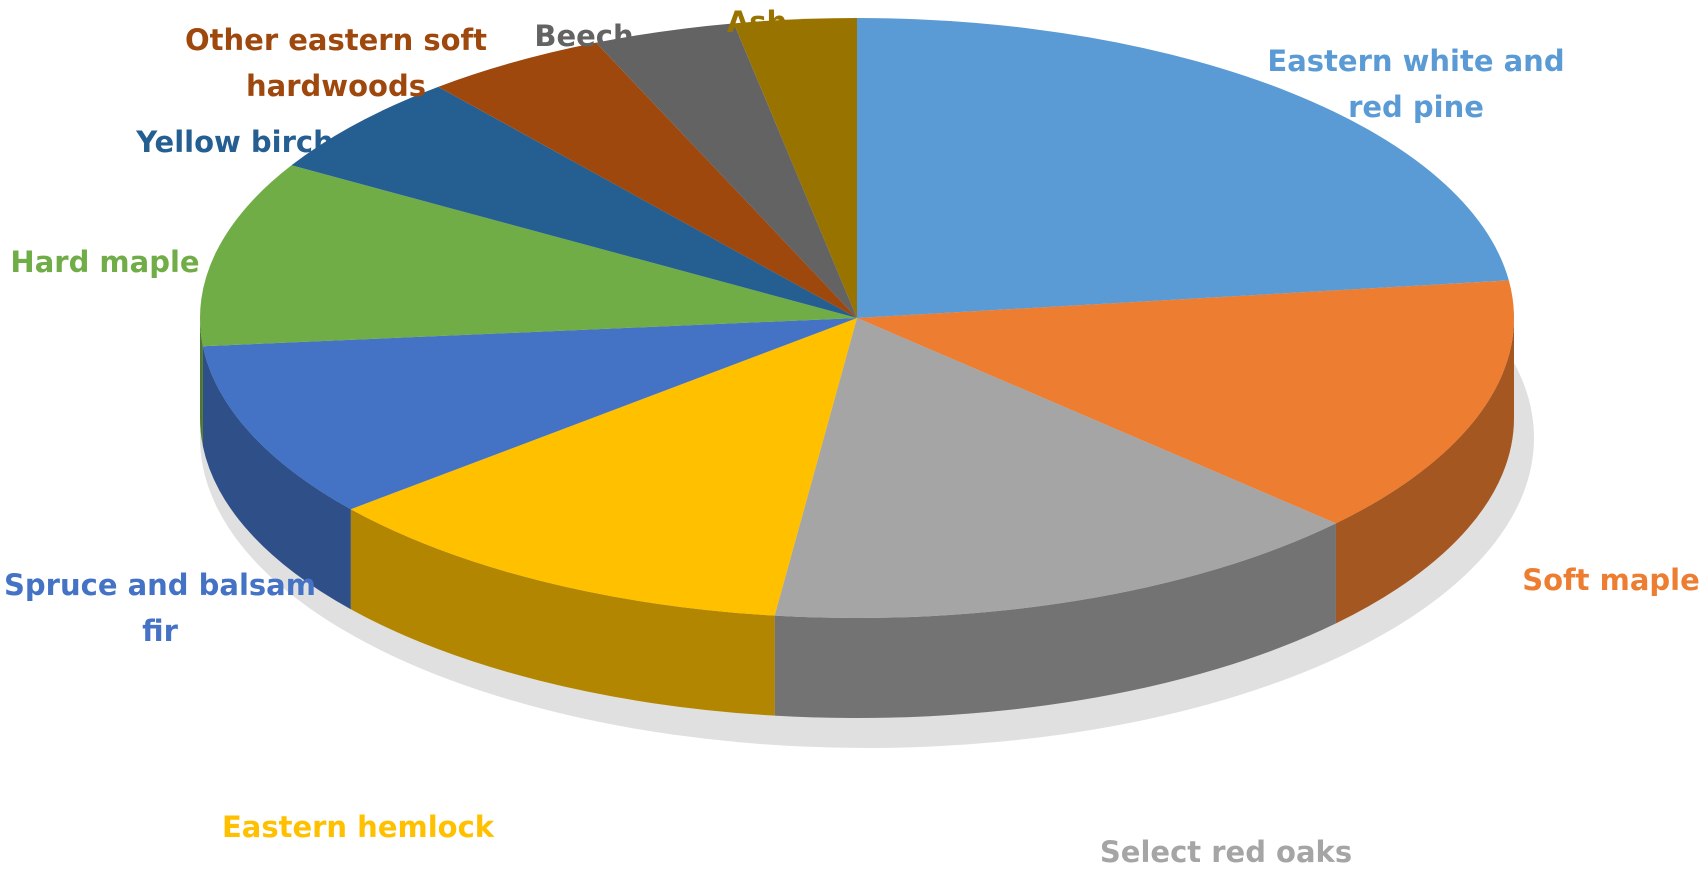 Image resolution: width=1702 pixels, height=875 pixels. What do you see at coordinates (584, 36) in the screenshot?
I see `slice-label: Beech` at bounding box center [584, 36].